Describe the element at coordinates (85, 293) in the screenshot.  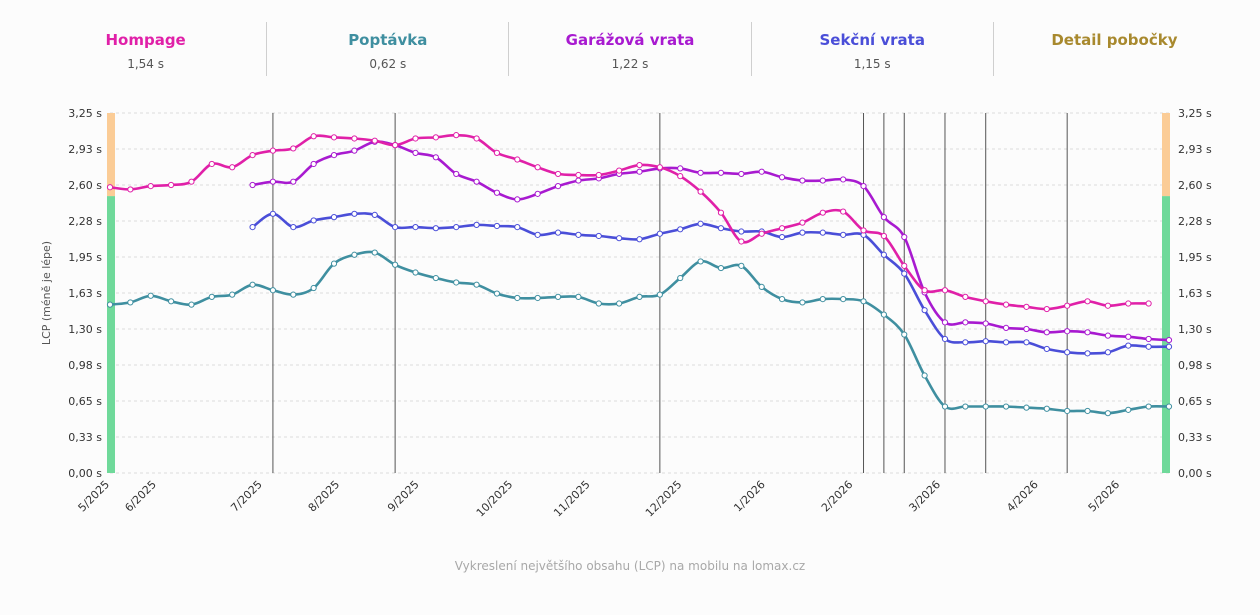
I see `y-tick-label-left: 1,63 s` at that location.